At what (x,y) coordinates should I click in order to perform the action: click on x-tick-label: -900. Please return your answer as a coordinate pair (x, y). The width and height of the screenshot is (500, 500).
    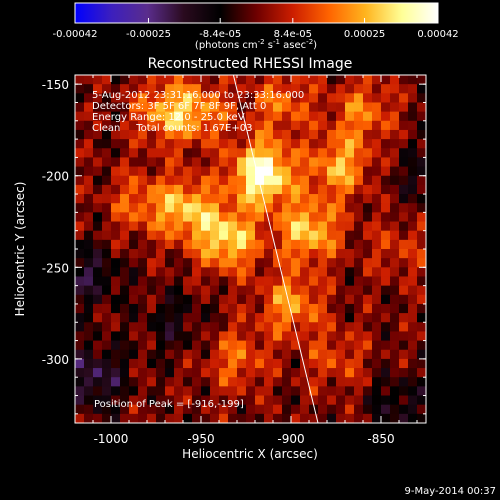
    Looking at the image, I should click on (290, 439).